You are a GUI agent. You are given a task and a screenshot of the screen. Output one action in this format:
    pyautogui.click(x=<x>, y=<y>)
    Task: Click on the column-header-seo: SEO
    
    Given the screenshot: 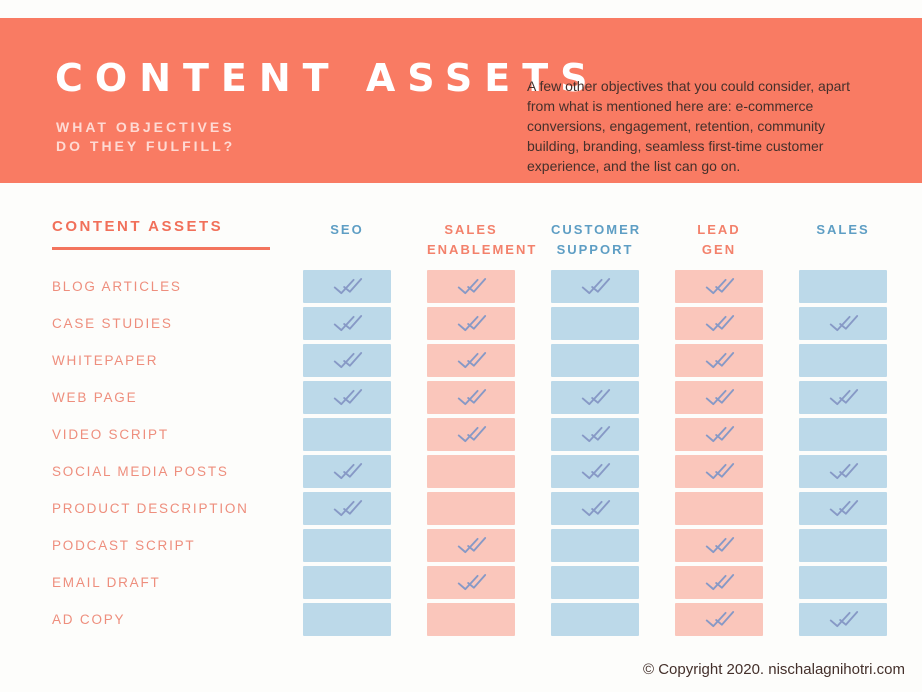 What is the action you would take?
    pyautogui.click(x=347, y=229)
    